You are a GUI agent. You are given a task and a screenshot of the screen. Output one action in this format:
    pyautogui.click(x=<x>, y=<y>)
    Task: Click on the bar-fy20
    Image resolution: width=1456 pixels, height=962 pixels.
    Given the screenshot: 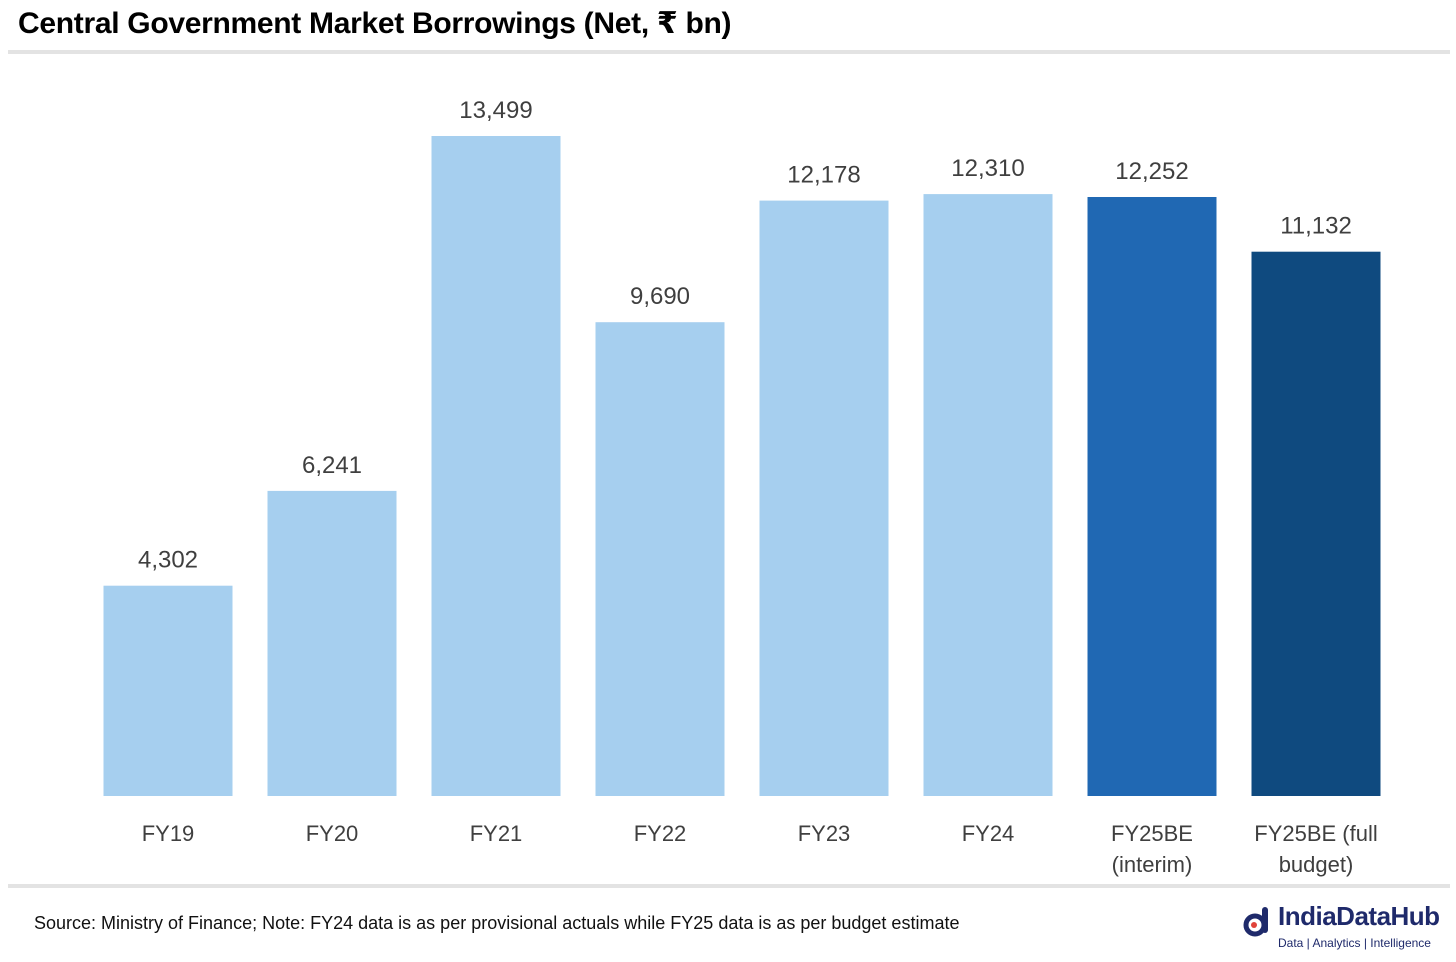 What is the action you would take?
    pyautogui.click(x=332, y=643)
    